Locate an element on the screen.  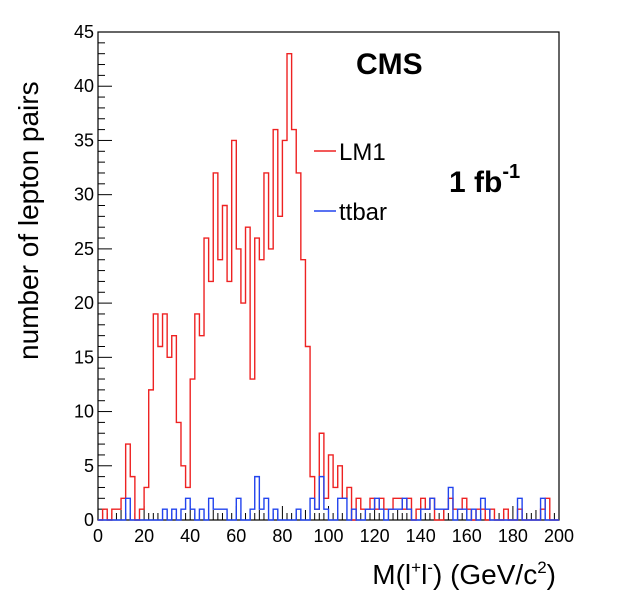
y-tick-label: 20 is located at coordinates (84, 303).